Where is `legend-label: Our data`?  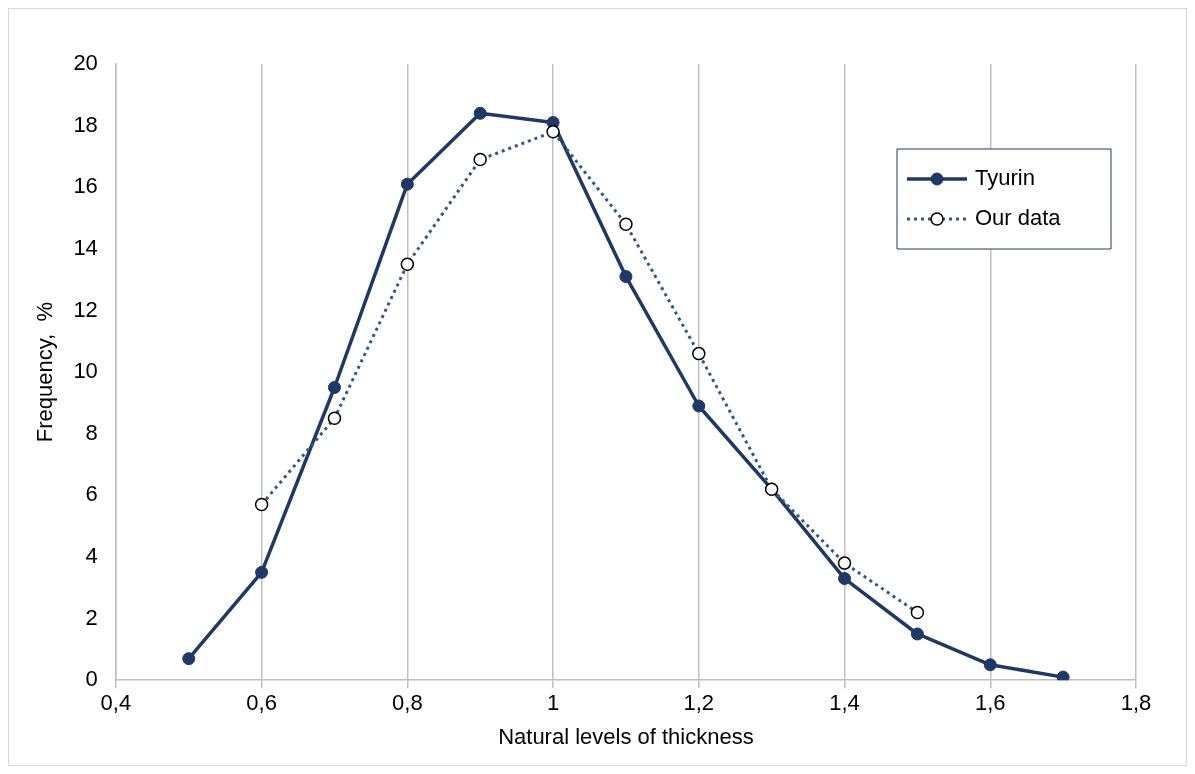
legend-label: Our data is located at coordinates (1018, 218).